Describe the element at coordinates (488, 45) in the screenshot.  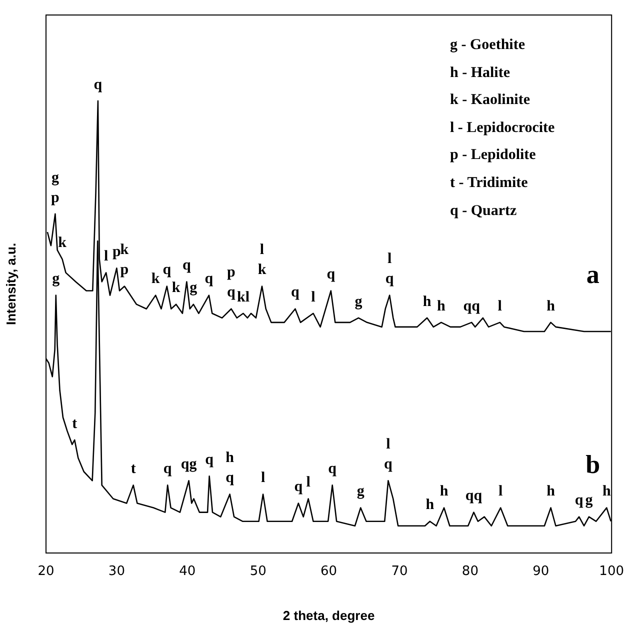
I see `text: g - Goethite` at that location.